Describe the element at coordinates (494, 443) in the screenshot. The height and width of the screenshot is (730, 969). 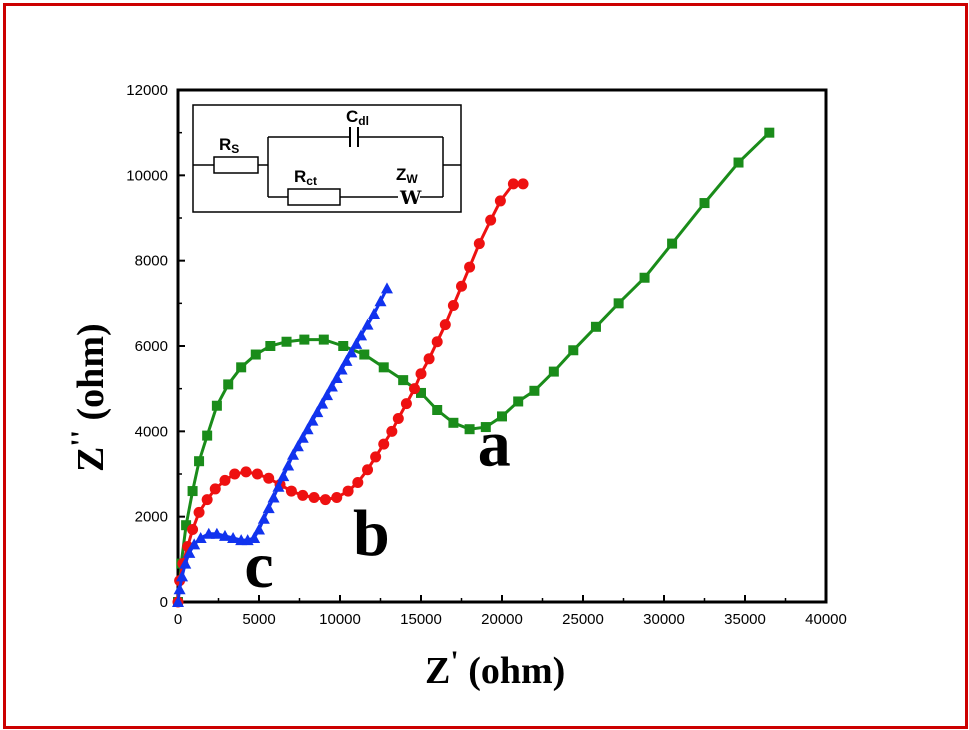
I see `curve-label-a: a` at that location.